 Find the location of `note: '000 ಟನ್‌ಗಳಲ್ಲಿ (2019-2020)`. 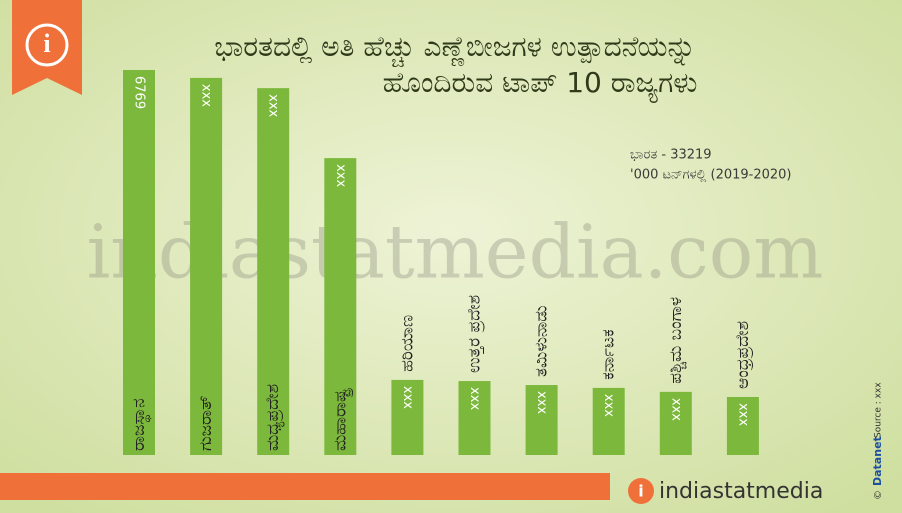

note: '000 ಟನ್‌ಗಳಲ್ಲಿ (2019-2020) is located at coordinates (711, 175).